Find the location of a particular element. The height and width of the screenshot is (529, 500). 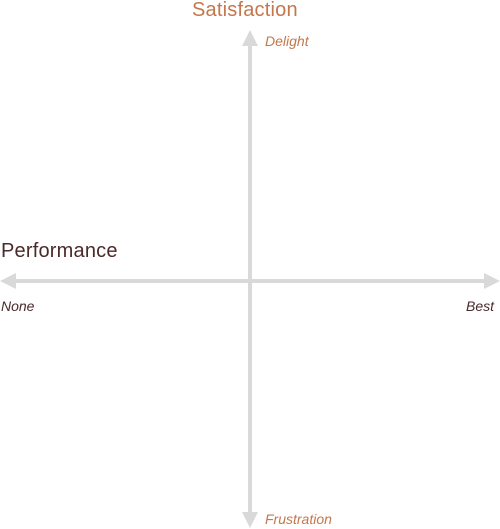

vertical-axis-down-arrow is located at coordinates (250, 520).